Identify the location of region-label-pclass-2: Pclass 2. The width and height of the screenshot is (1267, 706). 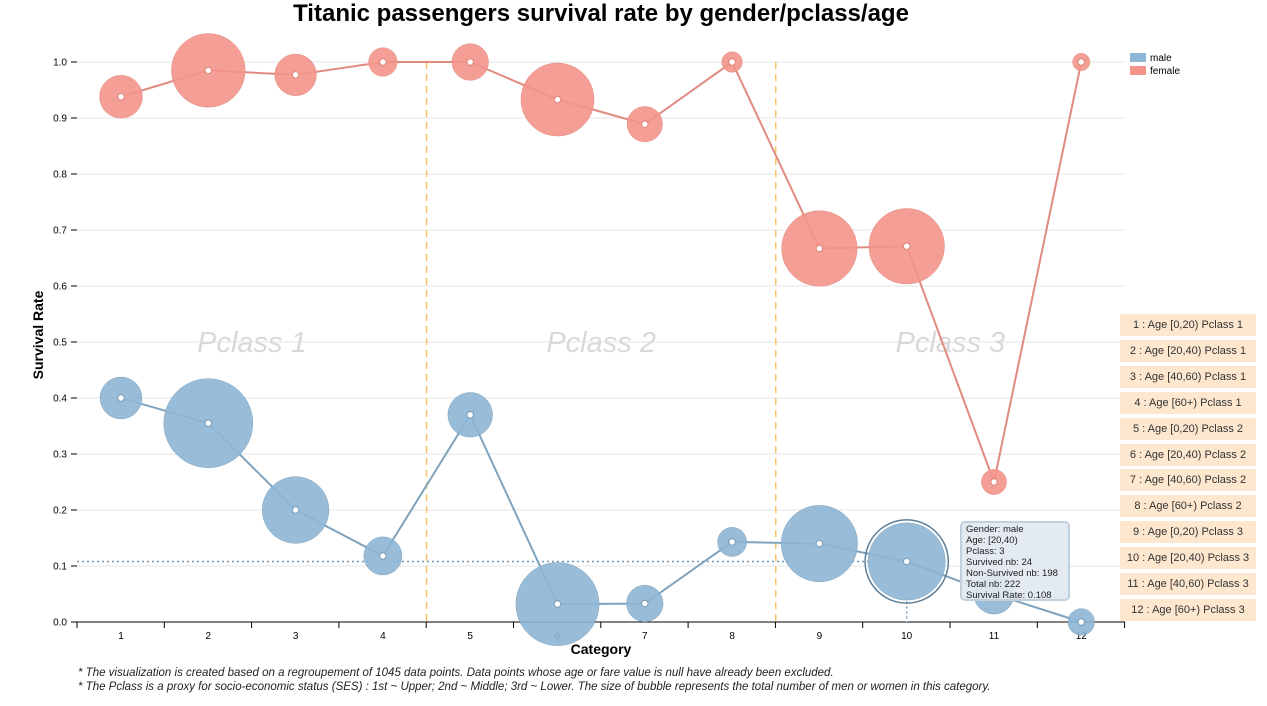
(601, 343).